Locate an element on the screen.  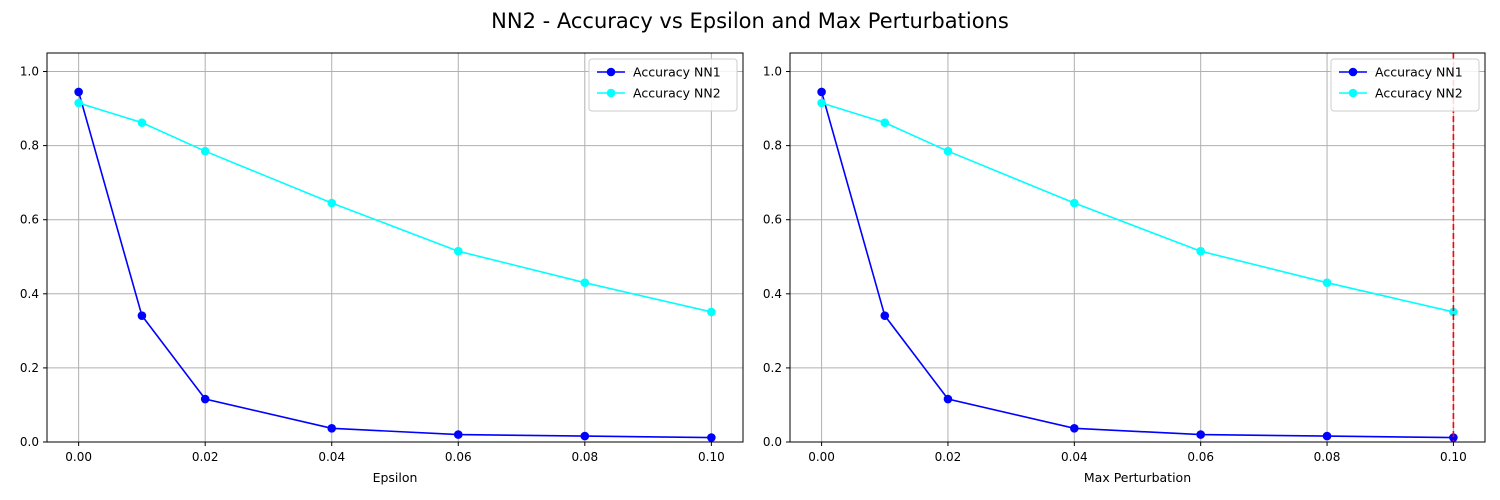
x-axis-label: Epsilon is located at coordinates (395, 477).